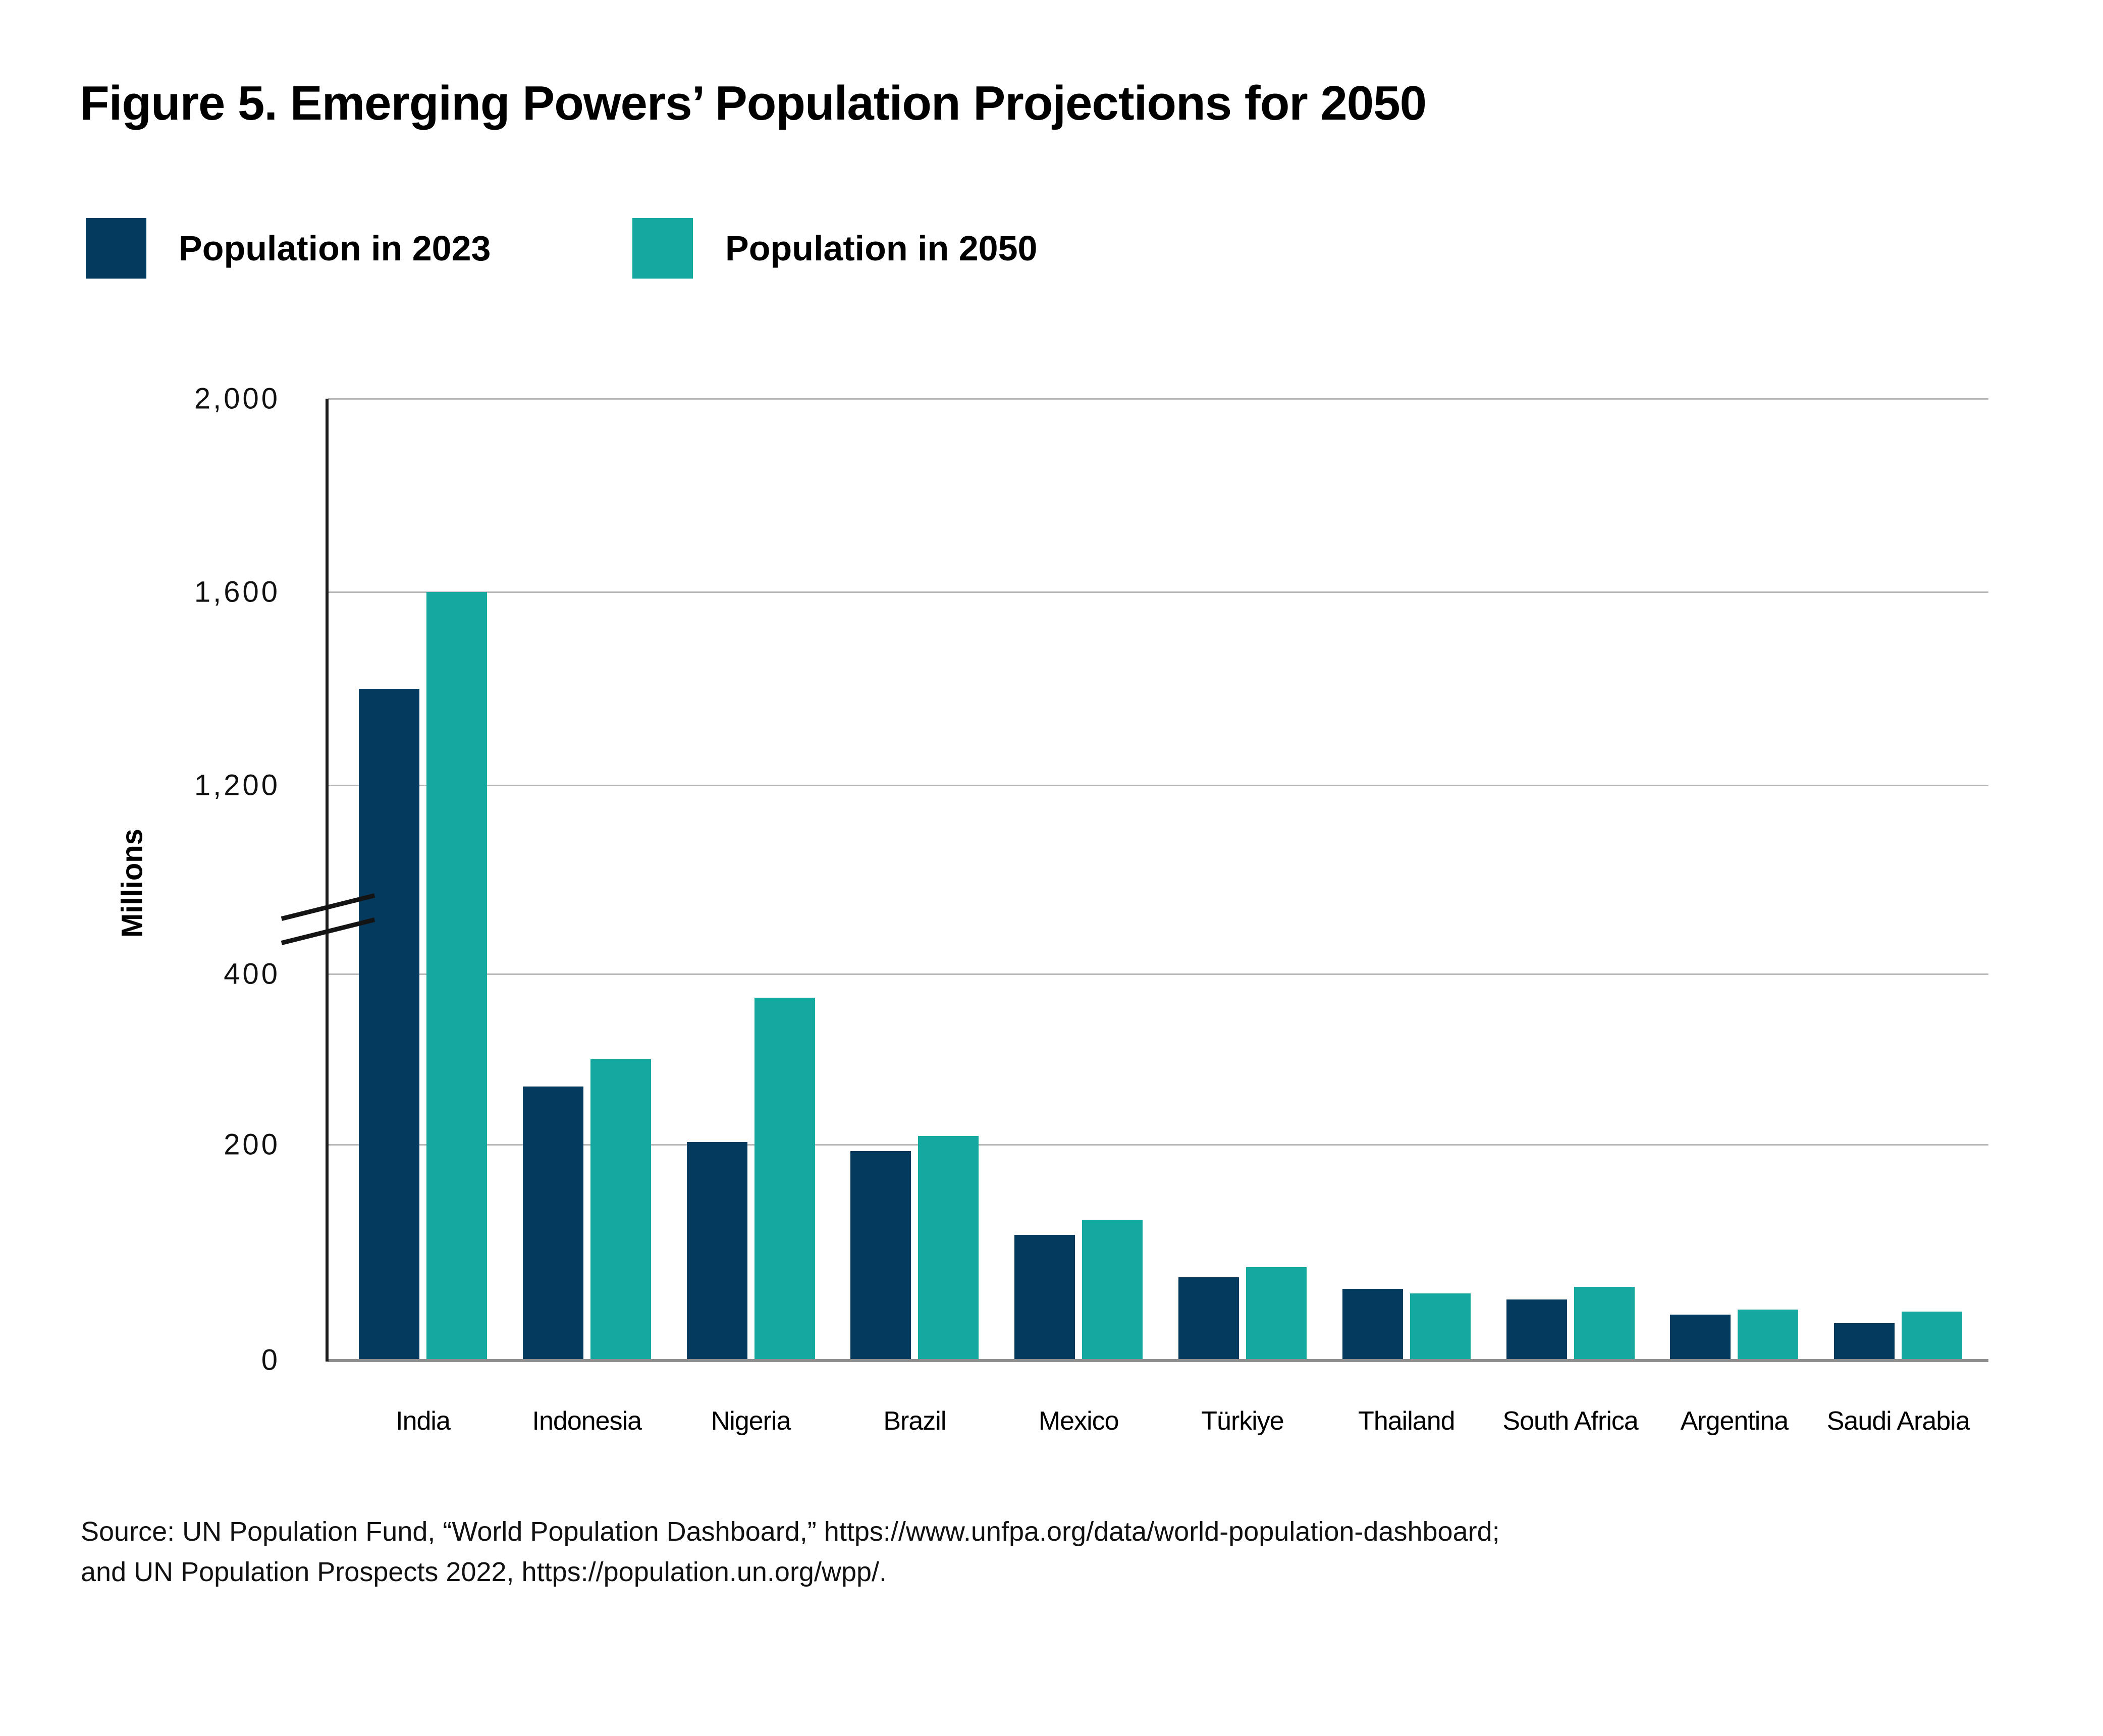 The image size is (2103, 1736). What do you see at coordinates (237, 785) in the screenshot?
I see `y-tick-1,200: 1,200` at bounding box center [237, 785].